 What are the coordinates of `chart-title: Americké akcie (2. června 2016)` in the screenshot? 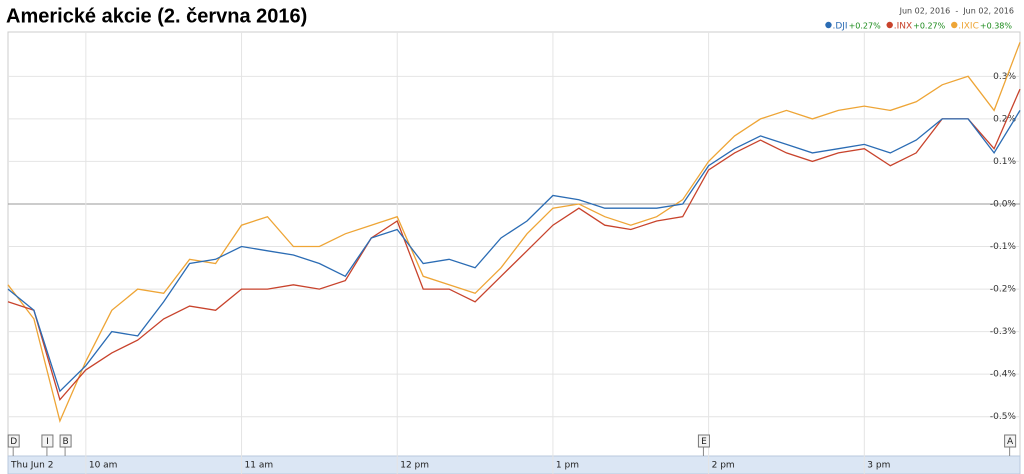 It's located at (156, 16).